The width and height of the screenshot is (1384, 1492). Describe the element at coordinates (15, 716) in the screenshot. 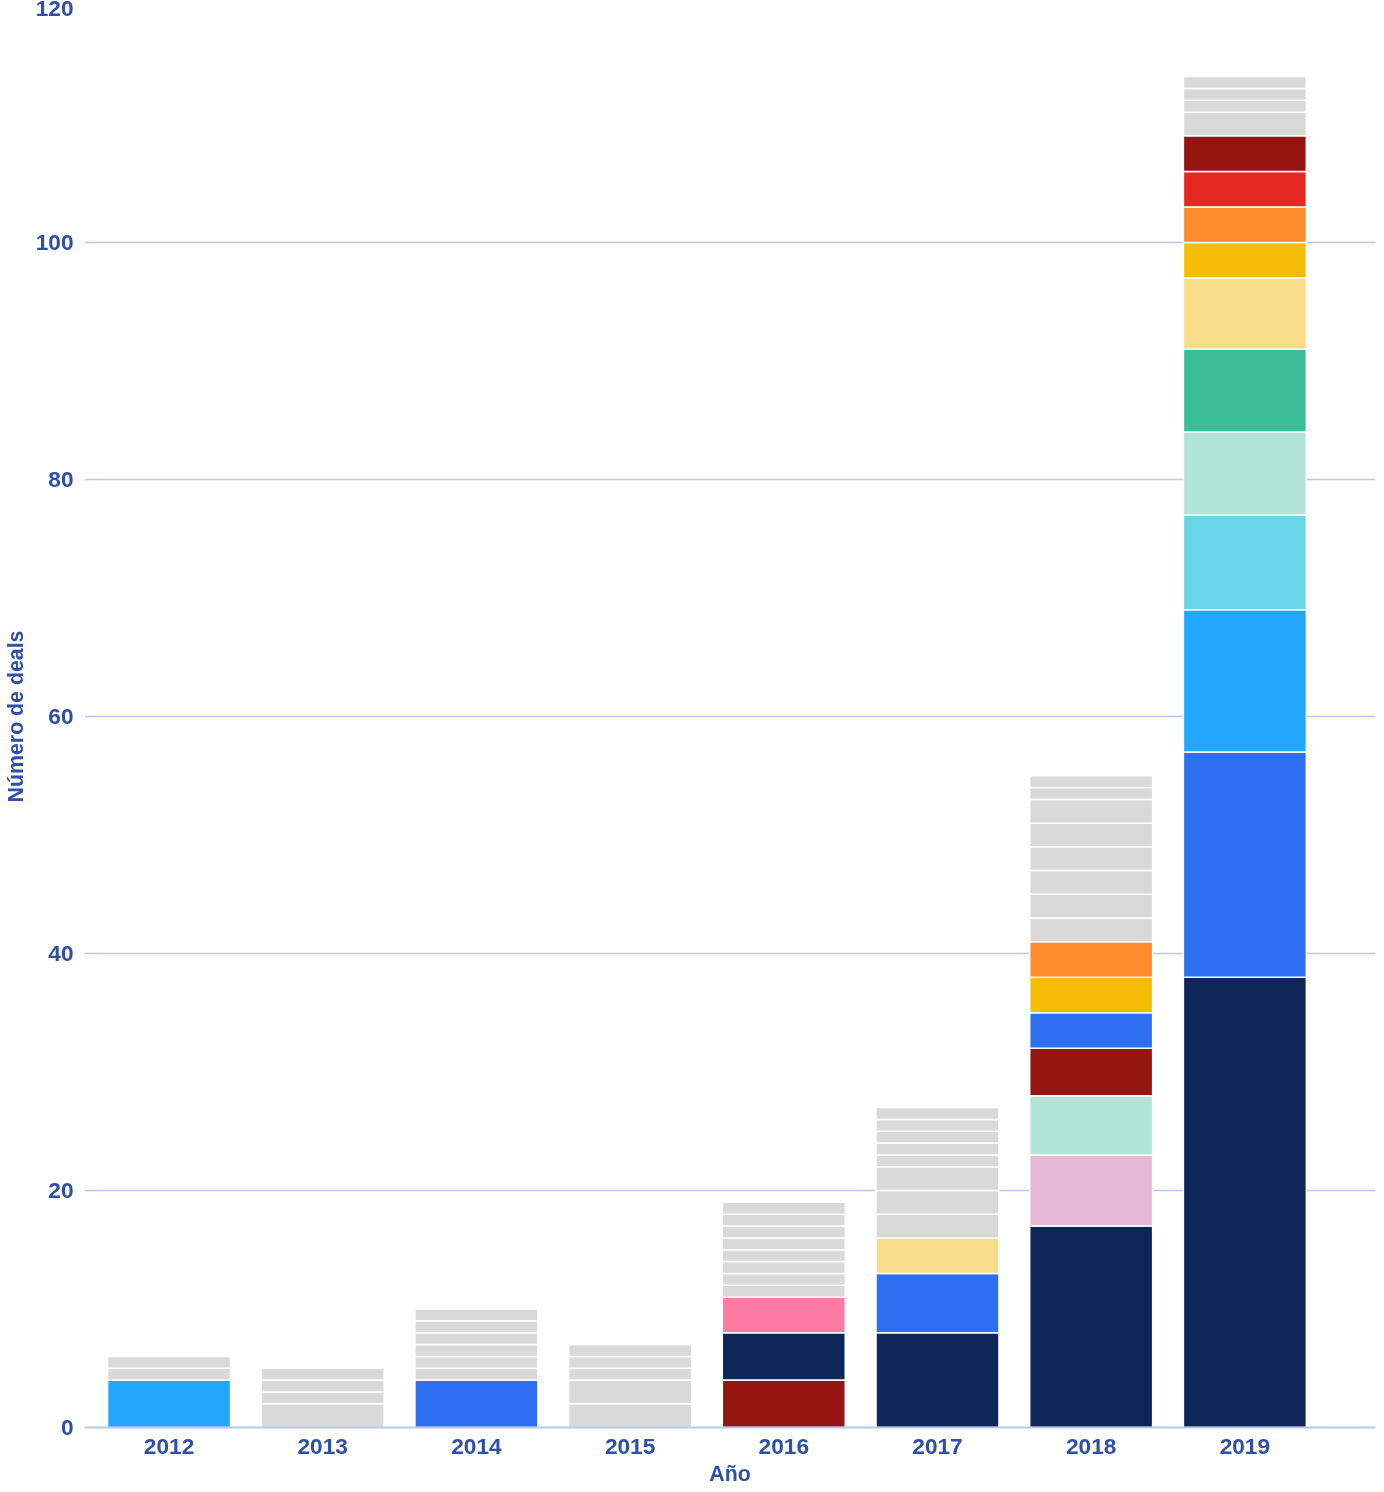

I see `y-axis-title: Número de deals` at that location.